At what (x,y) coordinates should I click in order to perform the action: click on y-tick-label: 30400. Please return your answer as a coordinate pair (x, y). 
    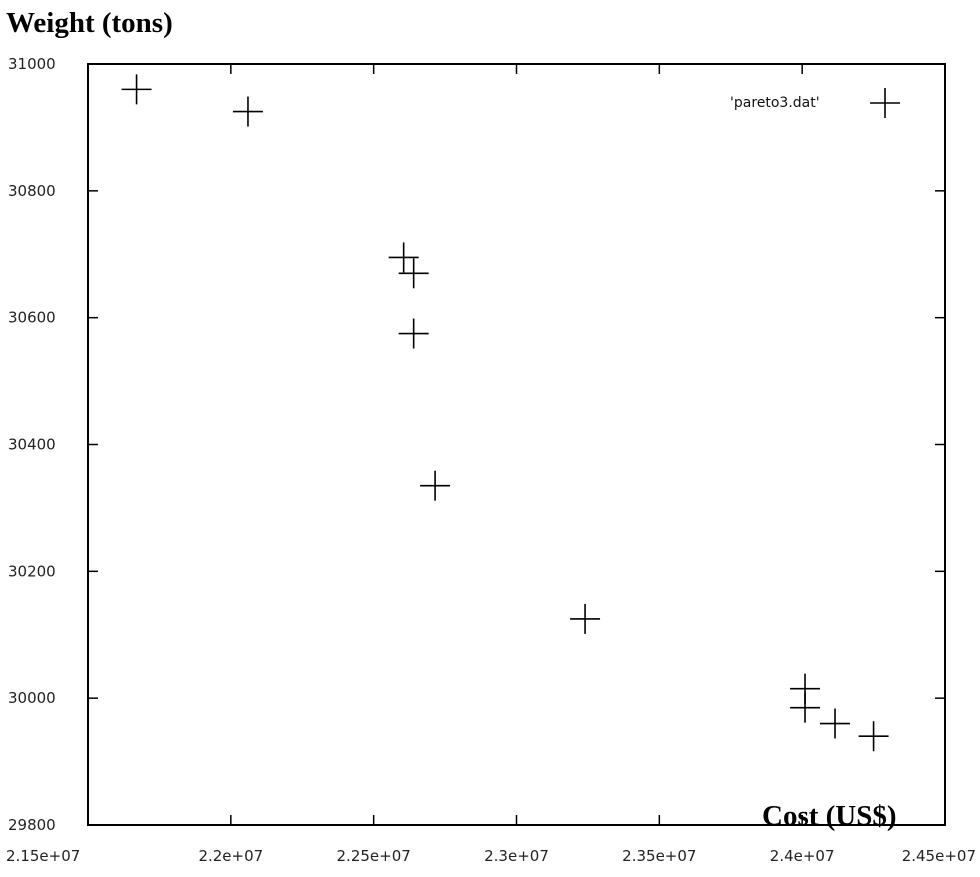
    Looking at the image, I should click on (32, 445).